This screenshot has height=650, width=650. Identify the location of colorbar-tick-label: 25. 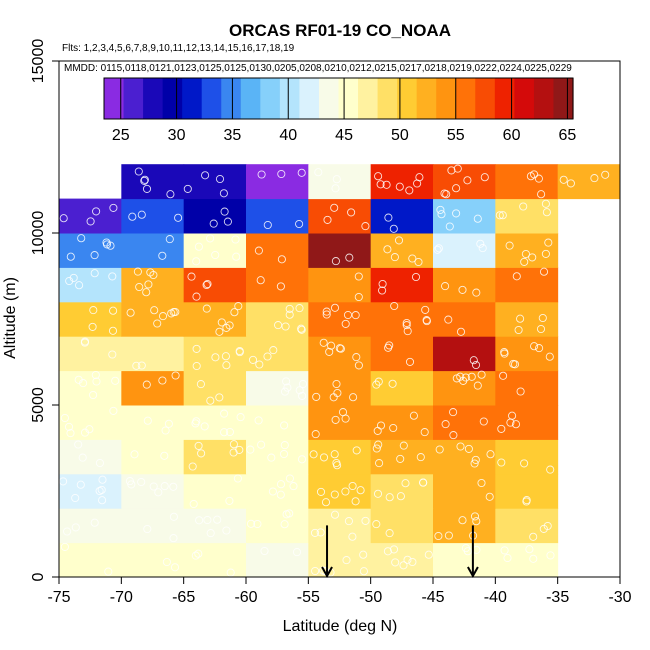
(121, 135).